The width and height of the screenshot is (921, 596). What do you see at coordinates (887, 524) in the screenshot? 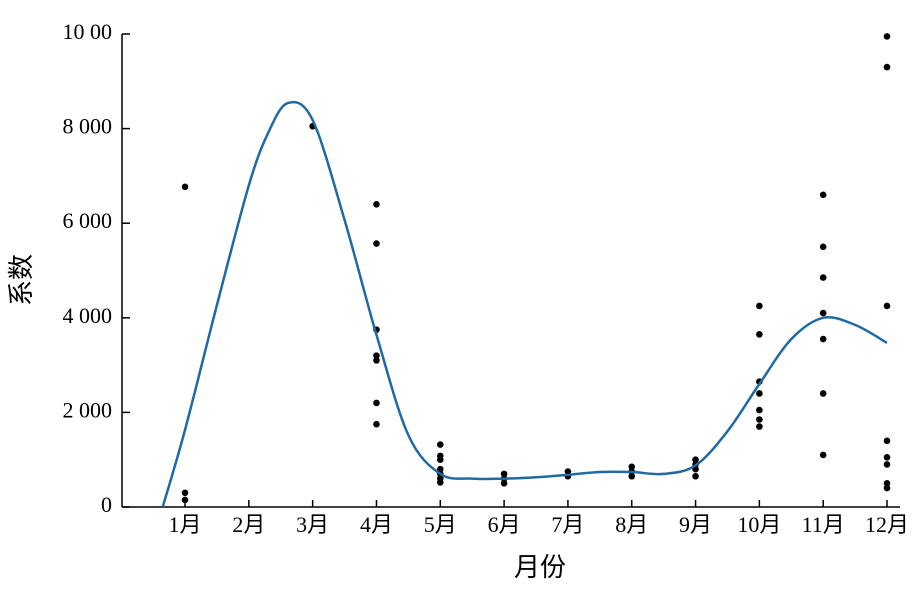
I see `x-tick-label: 12月` at bounding box center [887, 524].